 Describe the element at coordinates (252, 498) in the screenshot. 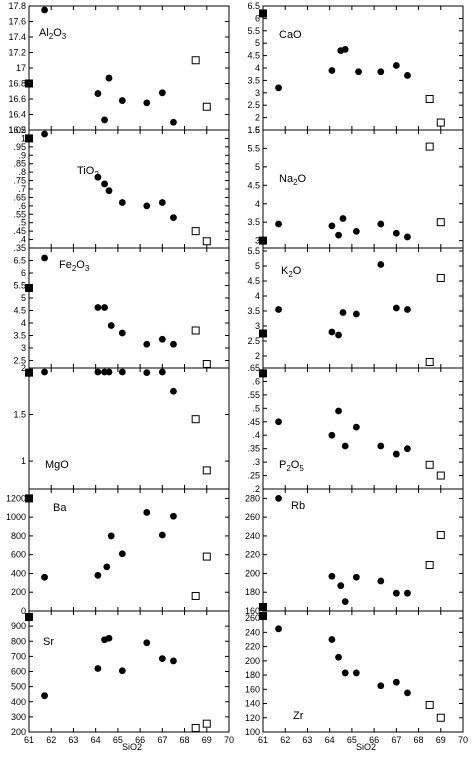

I see `y-tick-label: 280` at that location.